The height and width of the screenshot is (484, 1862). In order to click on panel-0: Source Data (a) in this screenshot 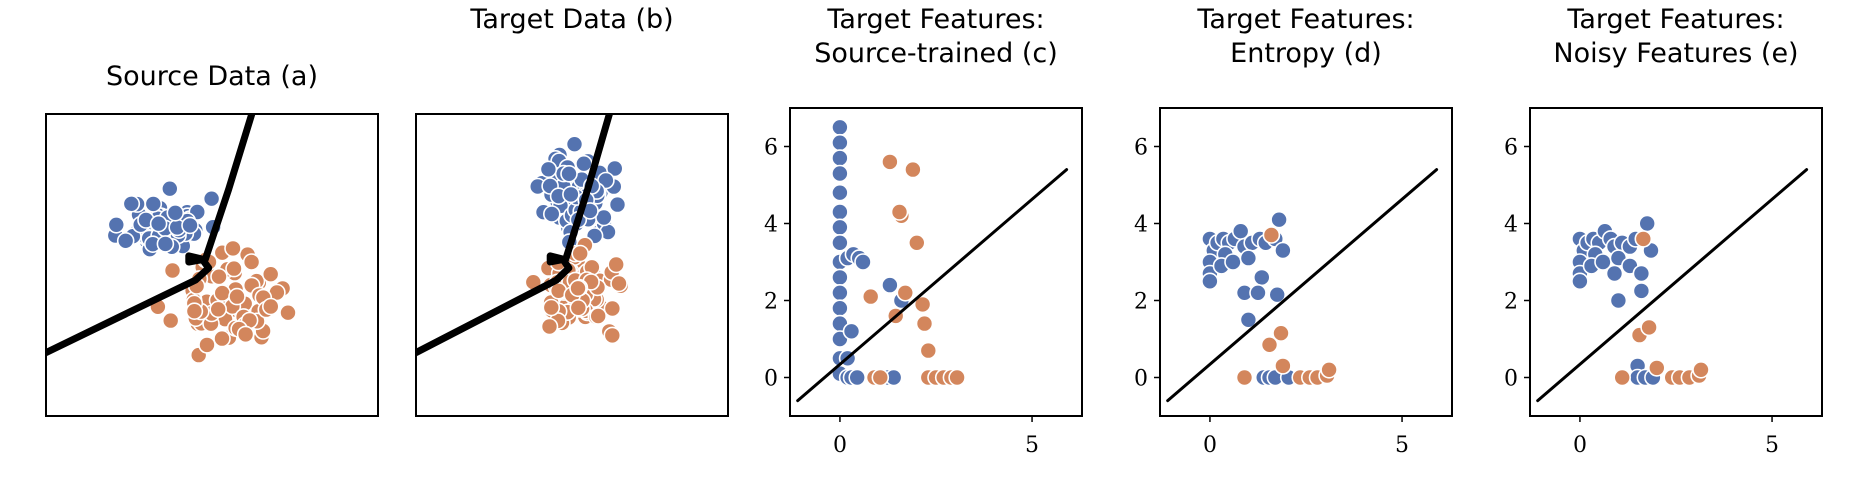, I will do `click(212, 239)`.